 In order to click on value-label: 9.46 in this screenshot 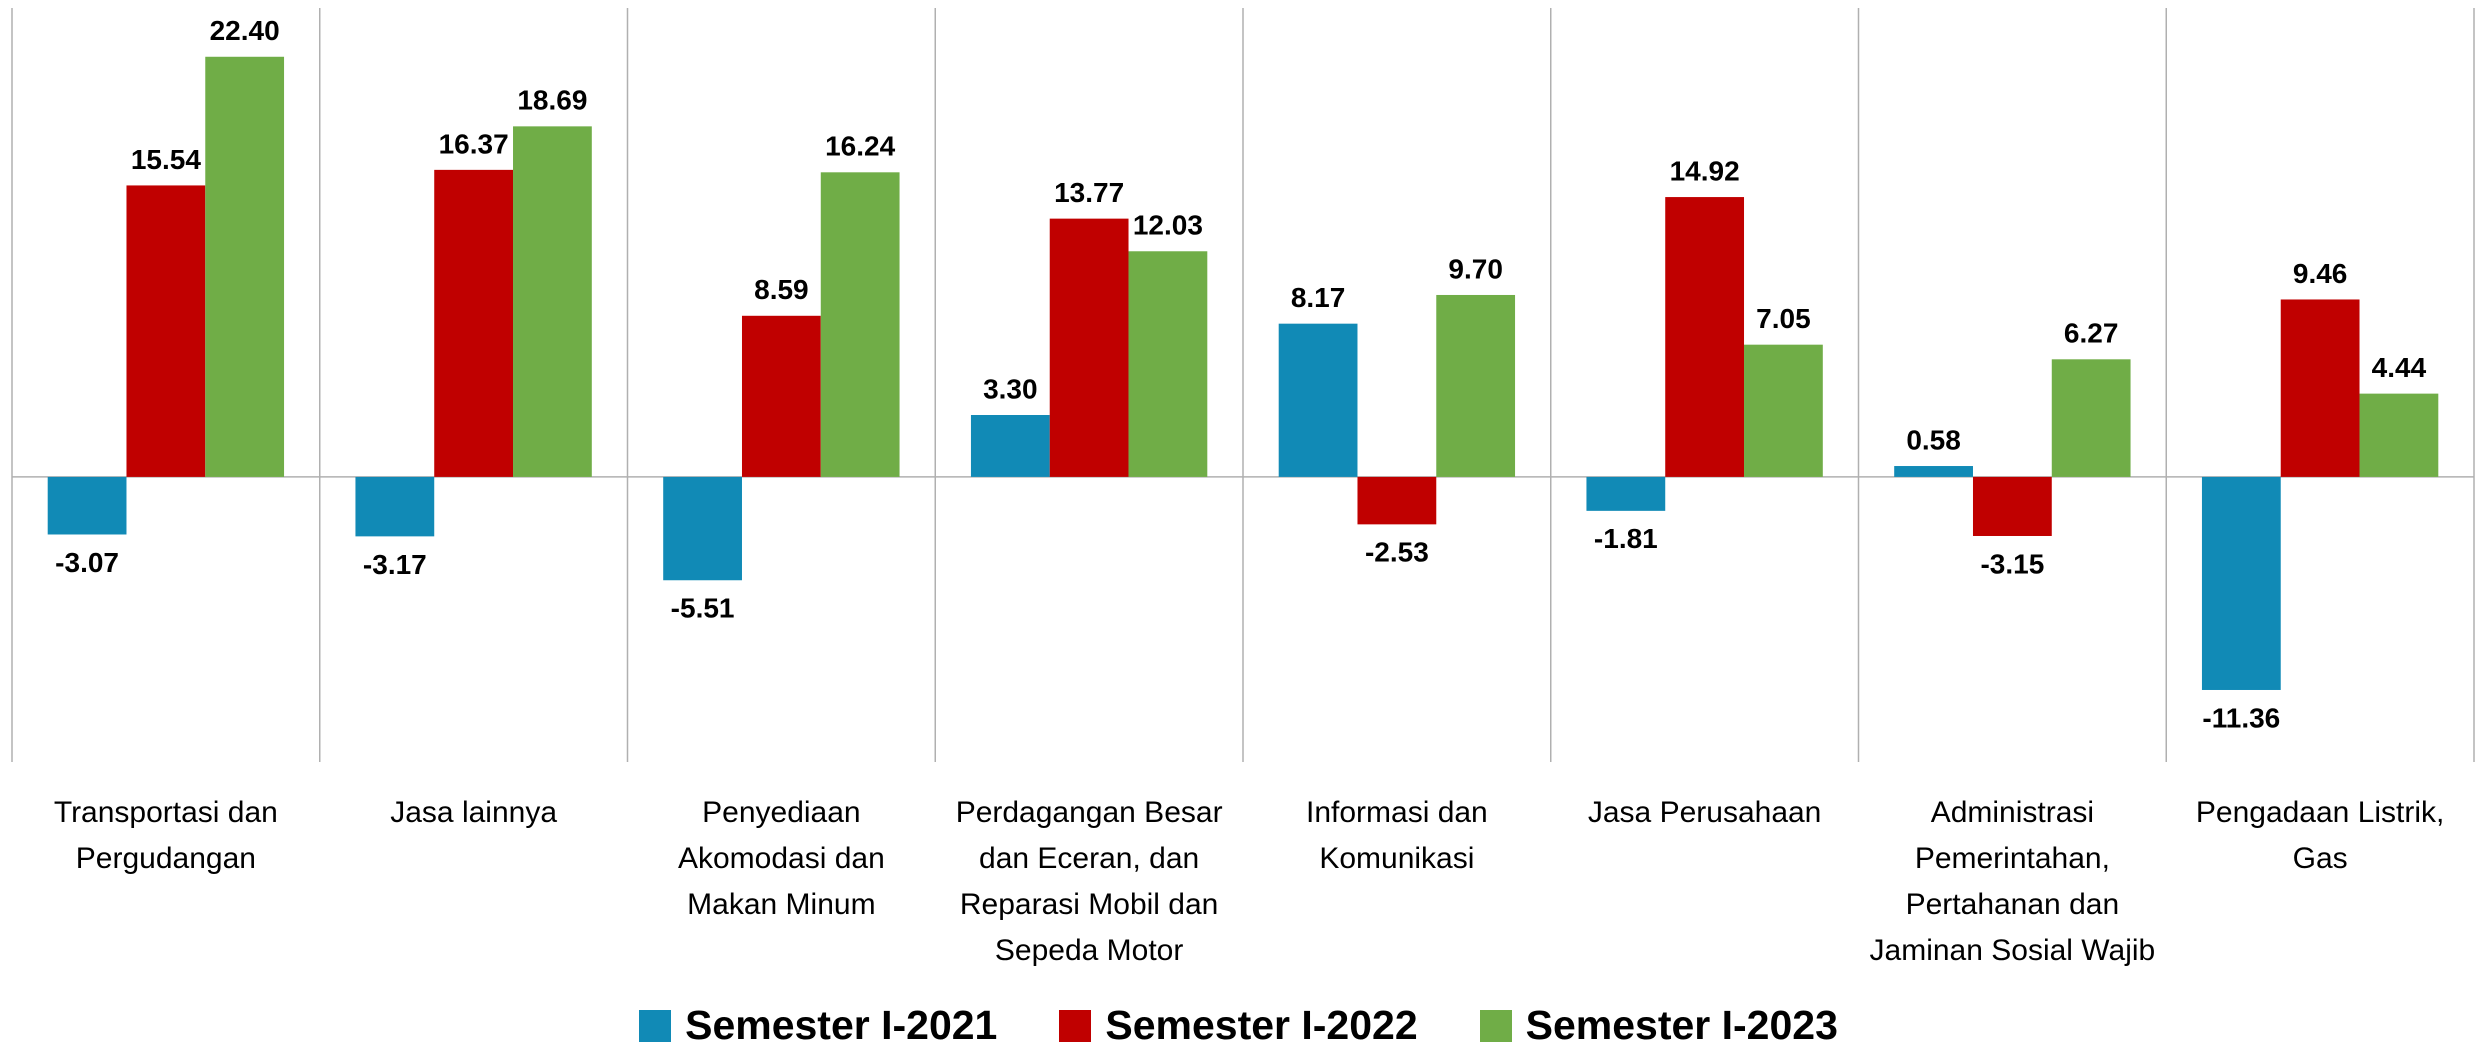, I will do `click(2320, 273)`.